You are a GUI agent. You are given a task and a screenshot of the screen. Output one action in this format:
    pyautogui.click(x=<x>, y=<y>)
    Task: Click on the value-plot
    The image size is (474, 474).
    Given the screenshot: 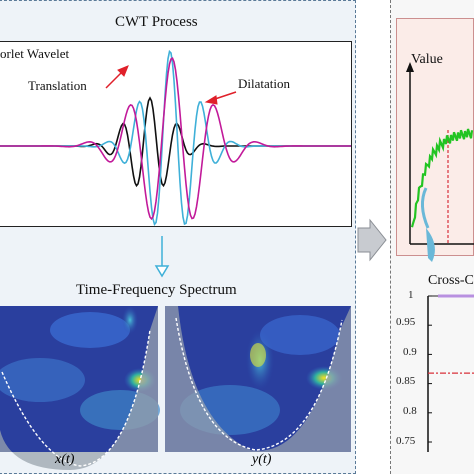 What is the action you would take?
    pyautogui.click(x=440, y=162)
    